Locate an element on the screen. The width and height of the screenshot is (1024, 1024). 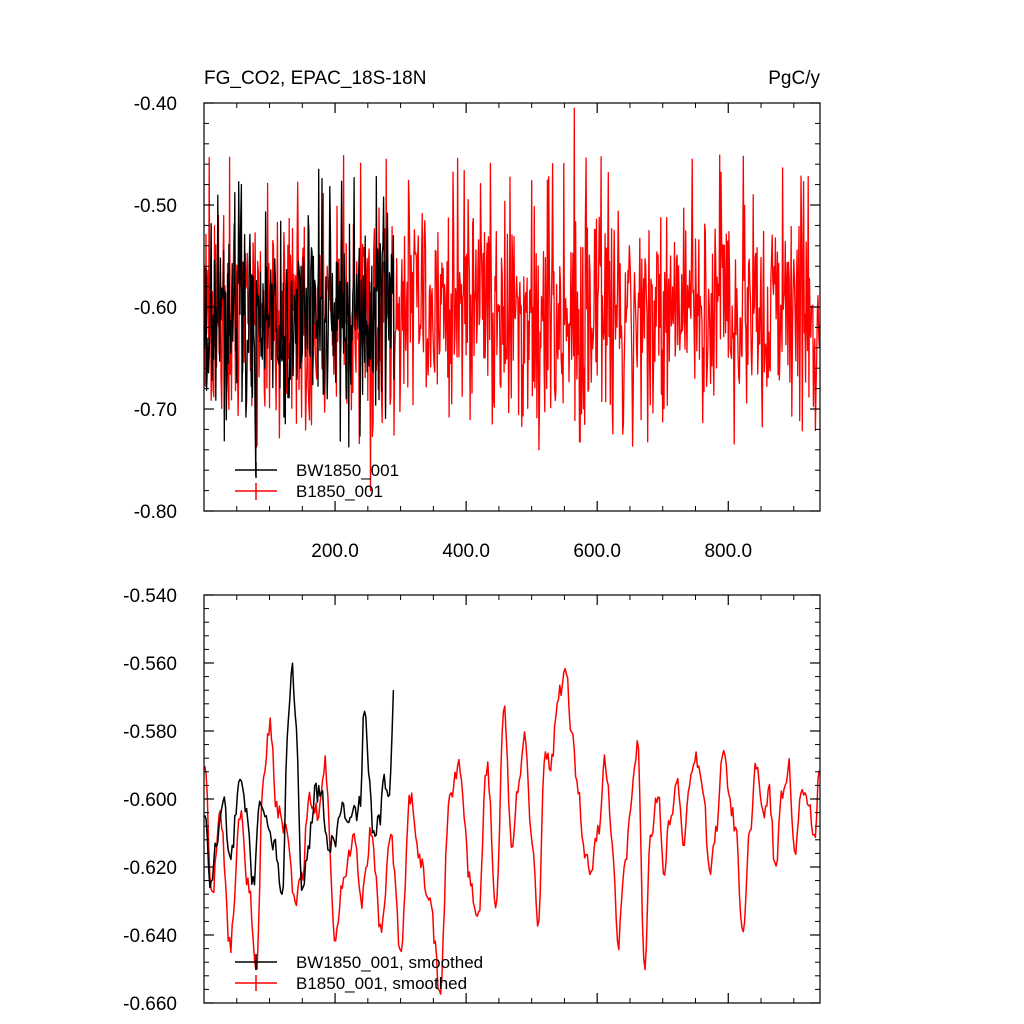
bottom-ytick-label: -0.660 is located at coordinates (150, 1004).